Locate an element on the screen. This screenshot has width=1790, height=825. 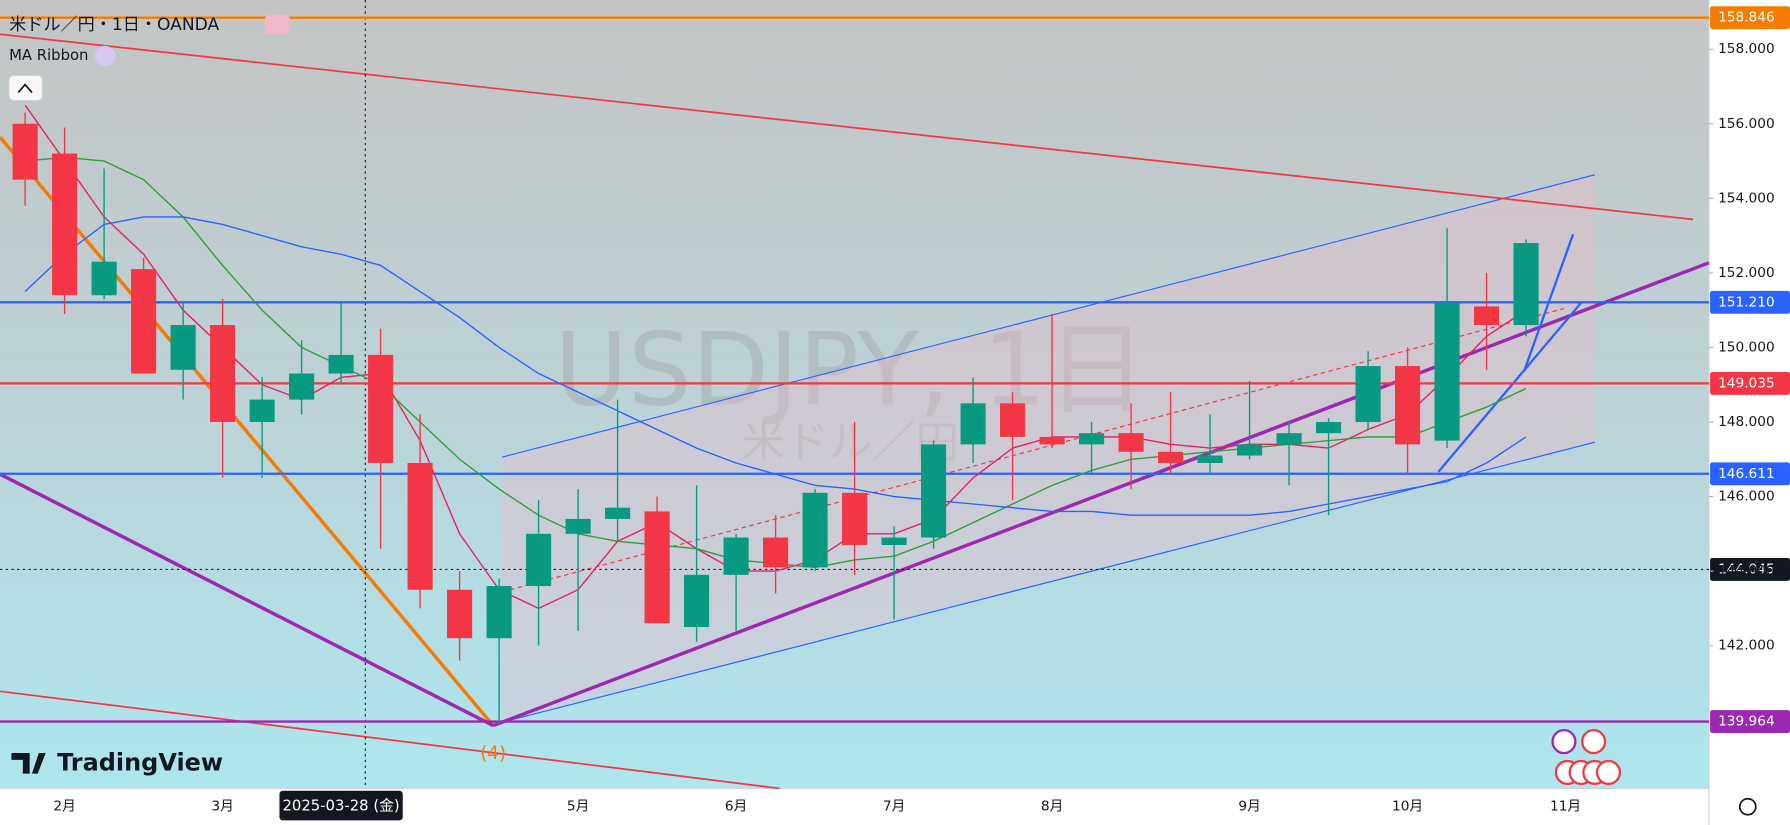
collapse-button is located at coordinates (25, 88).